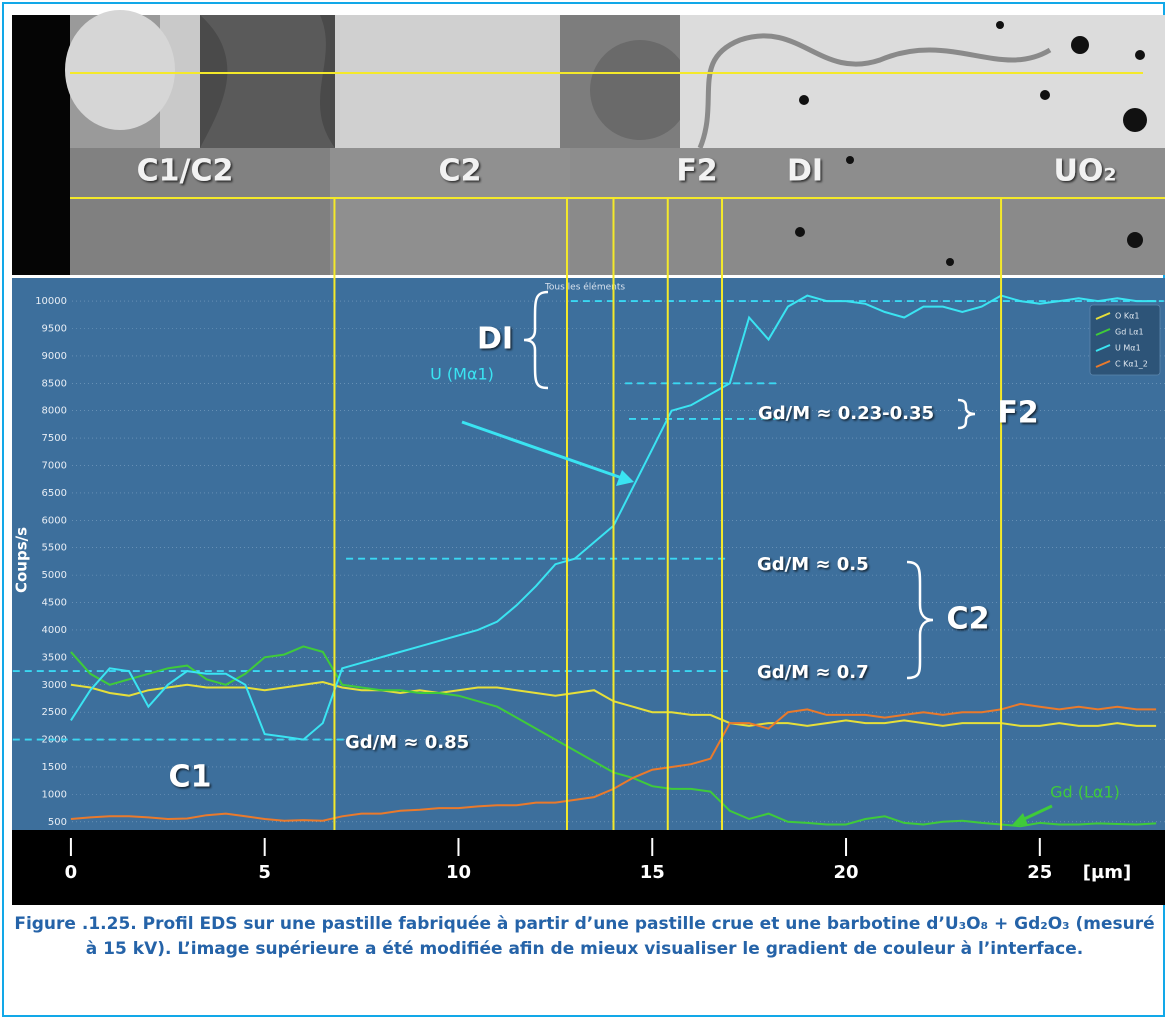 This screenshot has height=1021, width=1169. I want to click on y-tick-label: 3000, so click(54, 685).